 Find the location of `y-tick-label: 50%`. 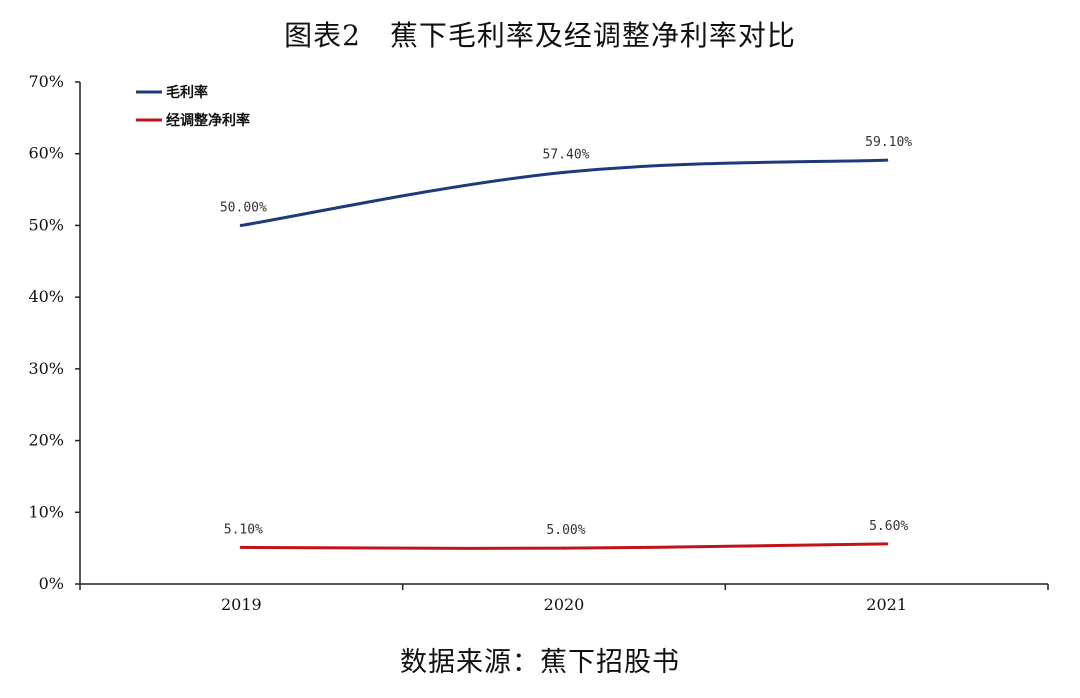

y-tick-label: 50% is located at coordinates (46, 224).